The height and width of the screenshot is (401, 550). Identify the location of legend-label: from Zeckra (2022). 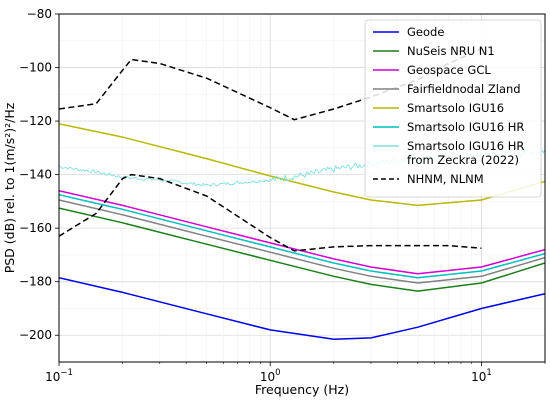
(463, 160).